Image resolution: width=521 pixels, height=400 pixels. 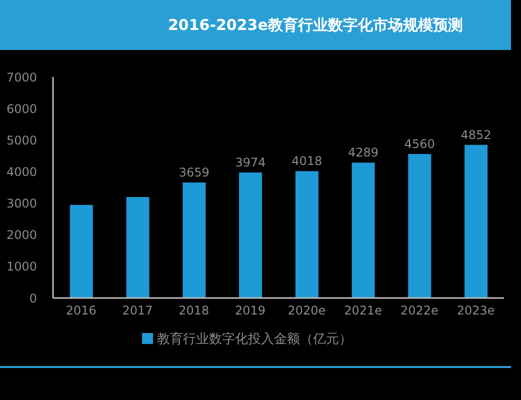 I want to click on data-label: 4289, so click(x=363, y=153).